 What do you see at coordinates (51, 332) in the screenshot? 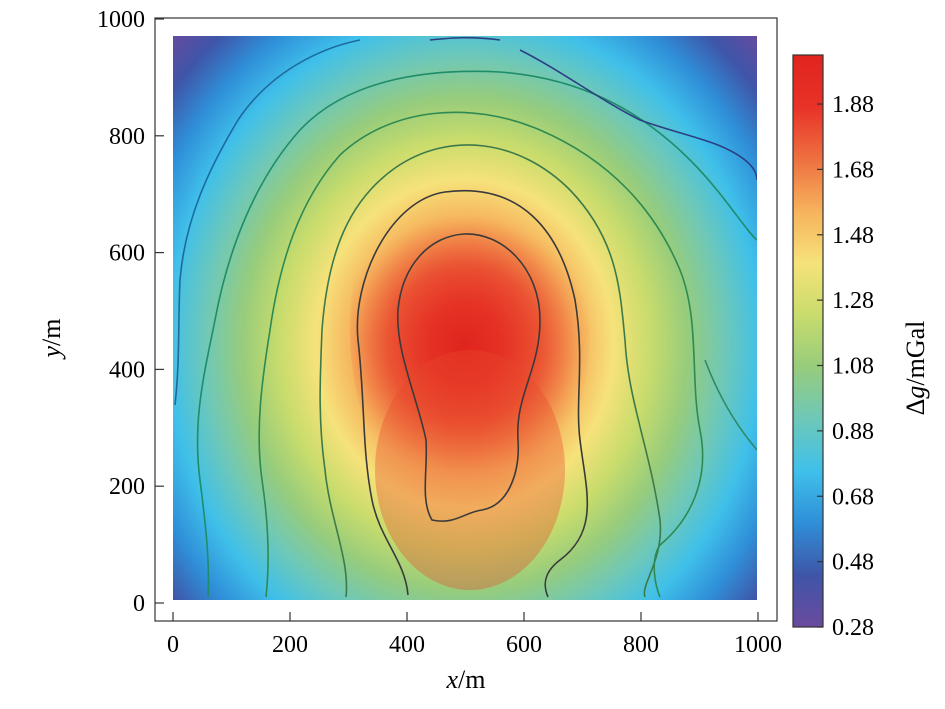
I see `y-axis-label-unit: /m` at bounding box center [51, 332].